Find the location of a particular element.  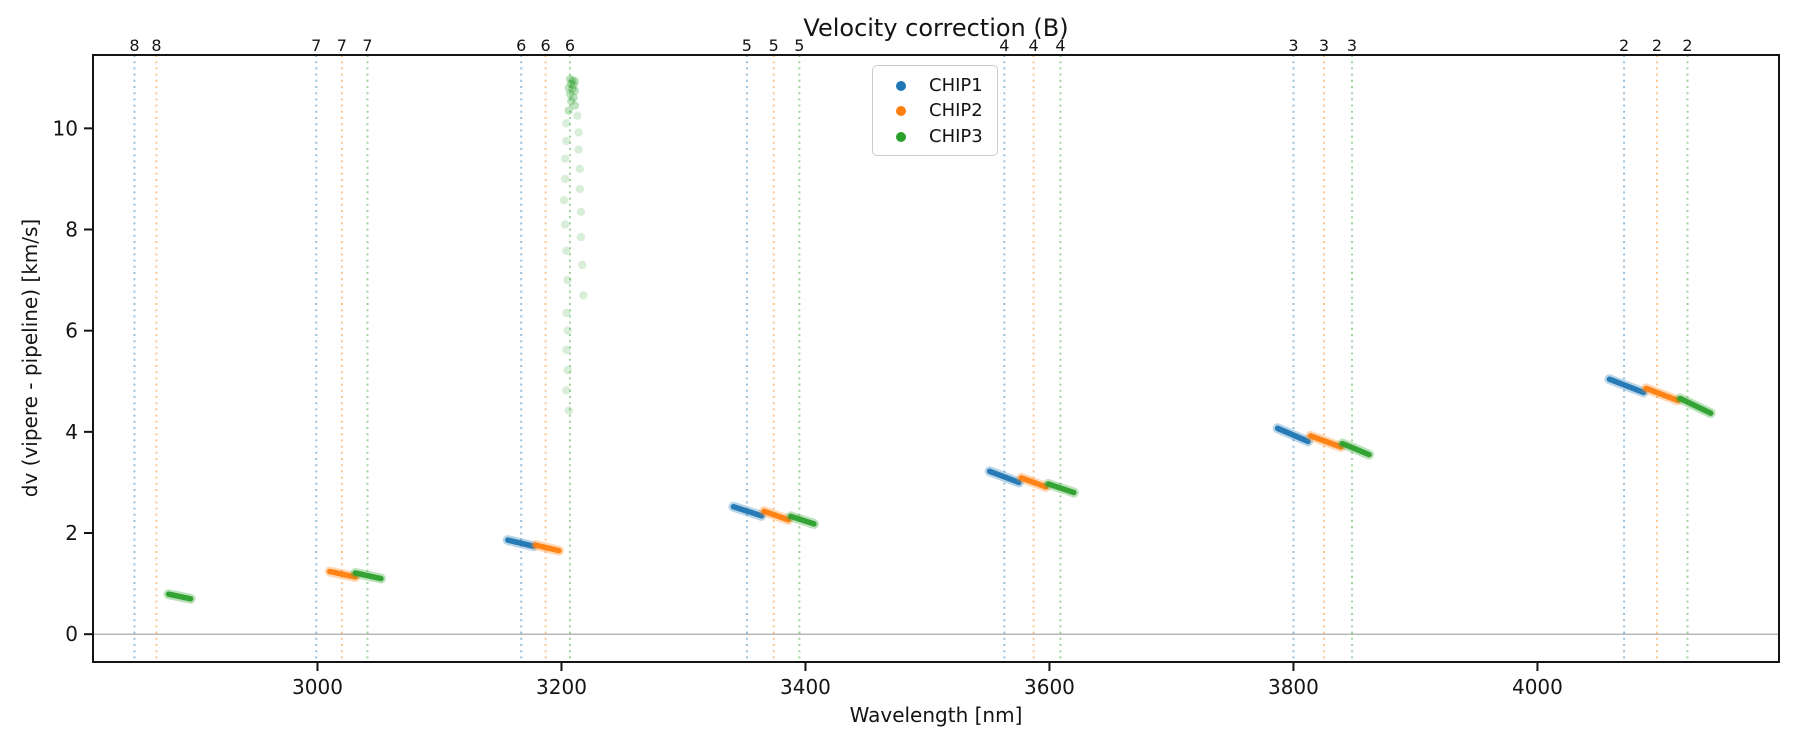

legend-item-chip3: CHIP3 is located at coordinates (935, 137).